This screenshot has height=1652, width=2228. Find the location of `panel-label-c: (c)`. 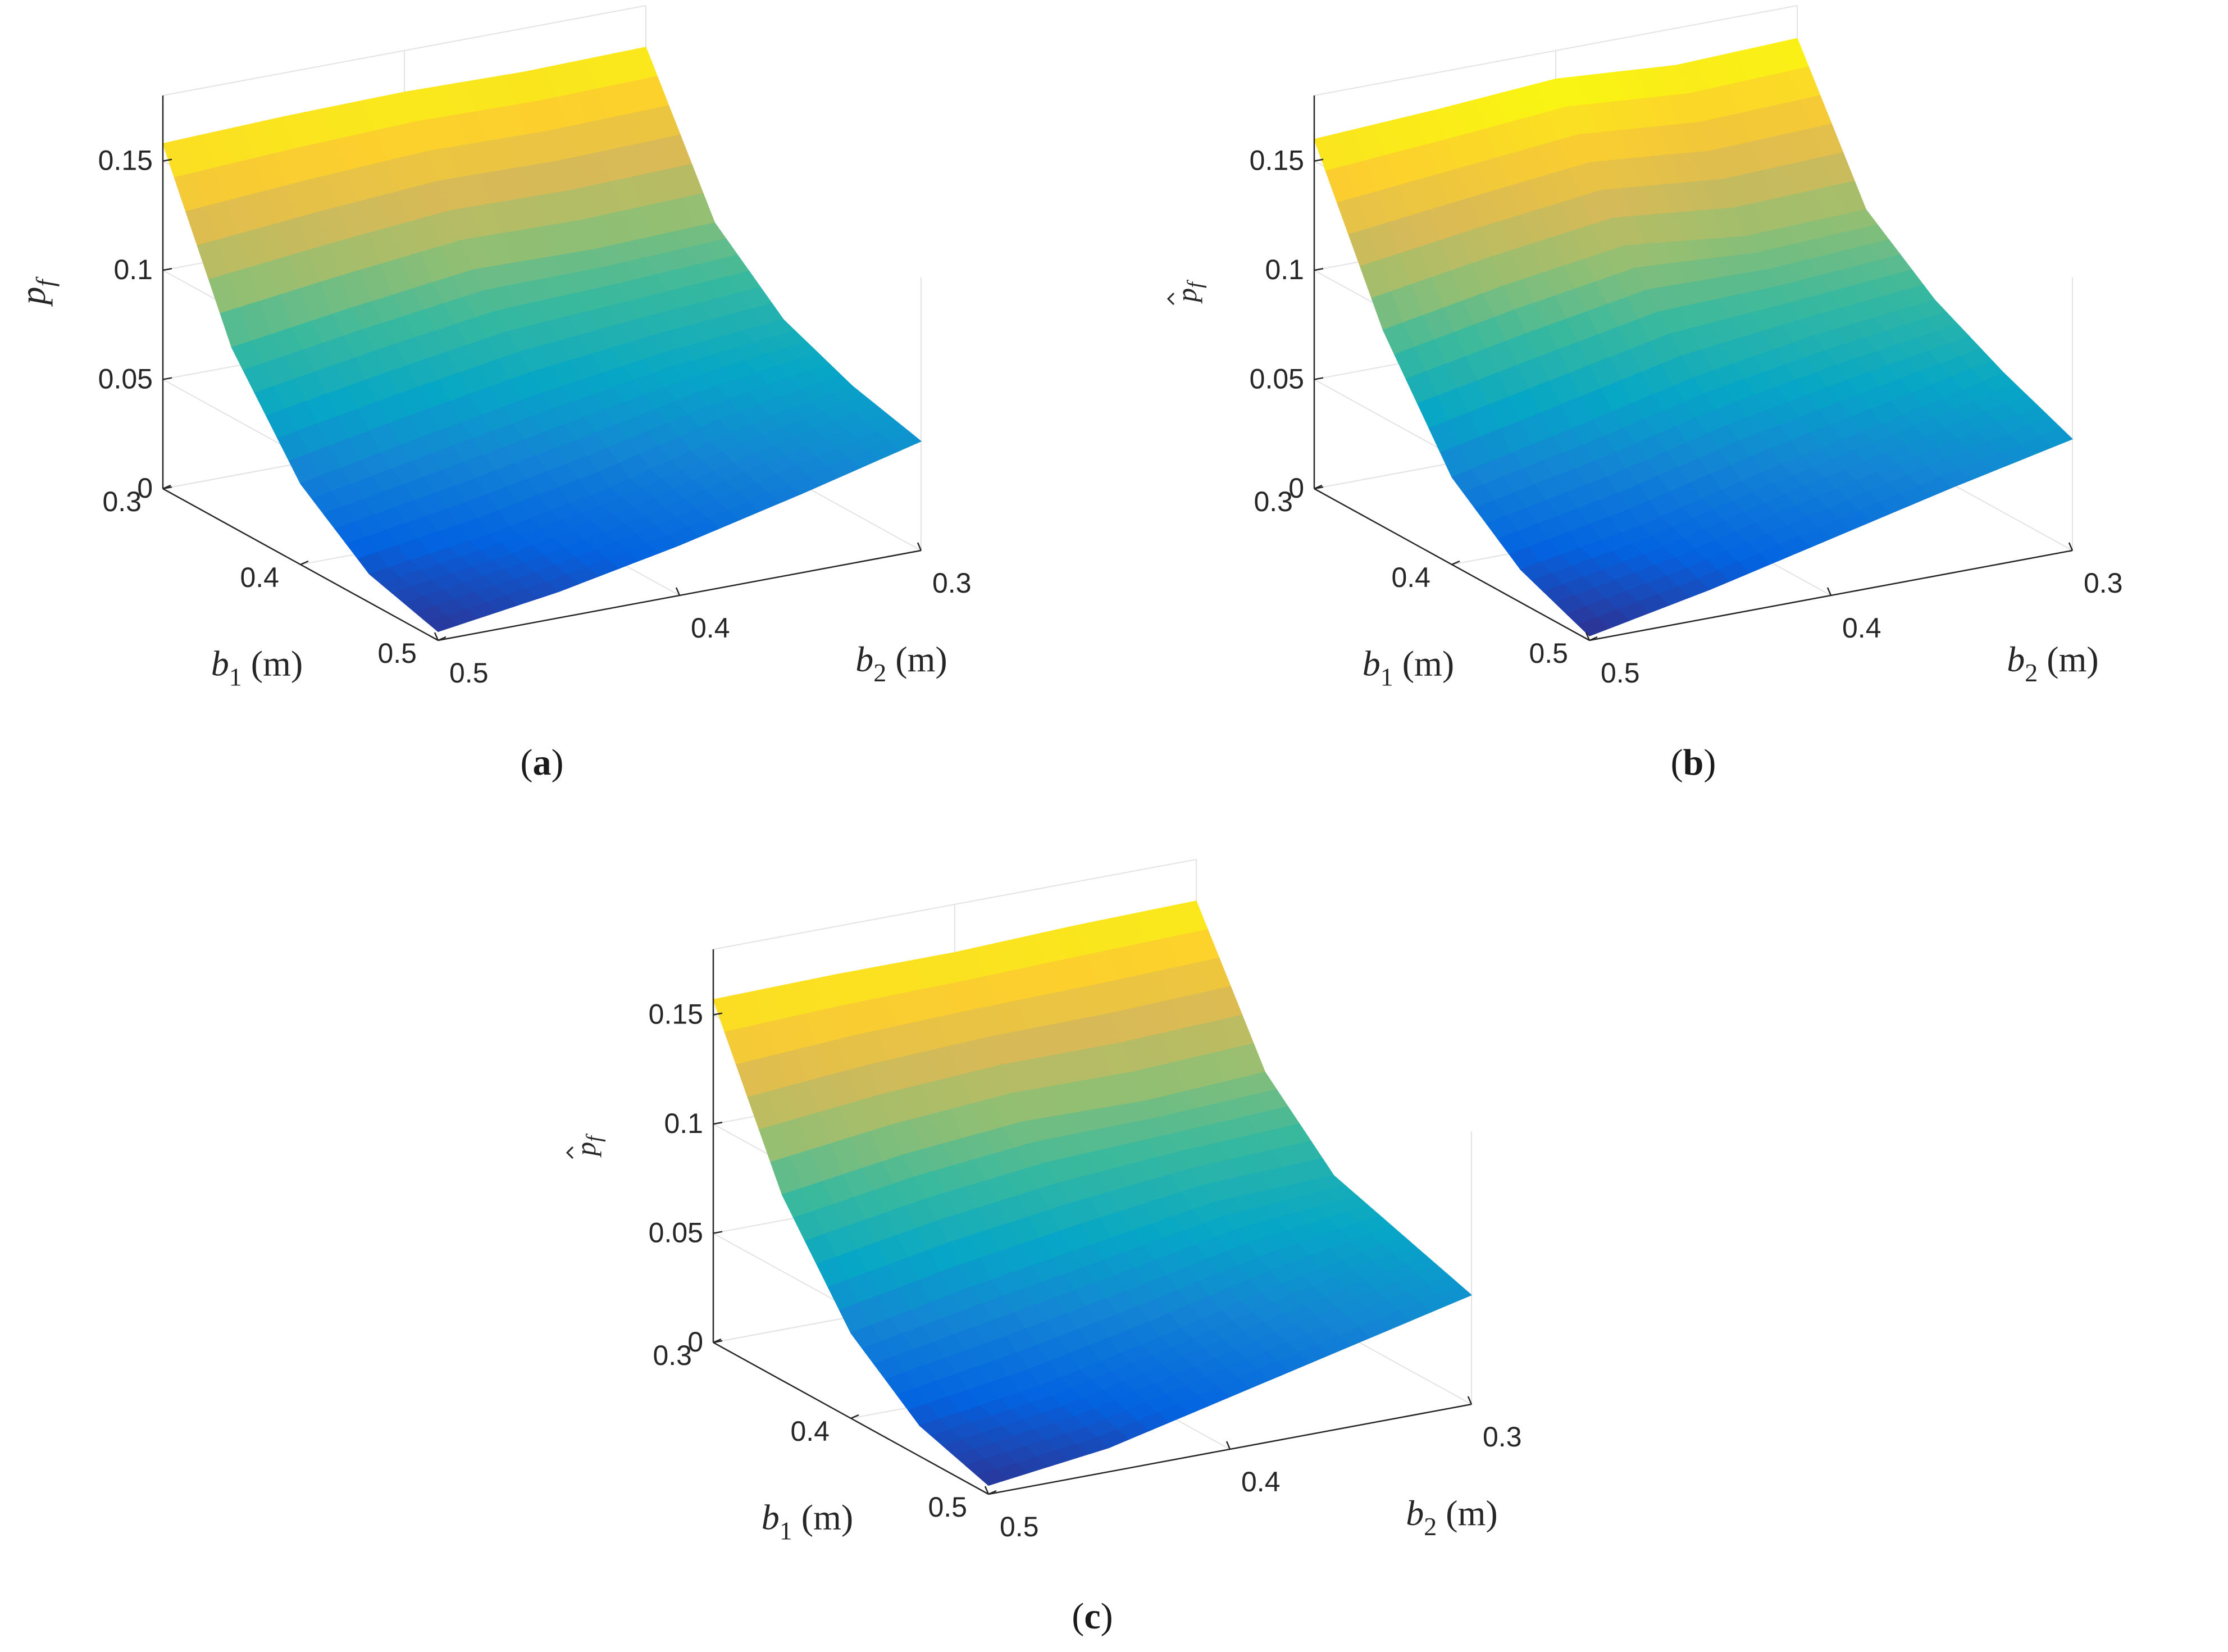

panel-label-c: (c) is located at coordinates (1092, 1616).